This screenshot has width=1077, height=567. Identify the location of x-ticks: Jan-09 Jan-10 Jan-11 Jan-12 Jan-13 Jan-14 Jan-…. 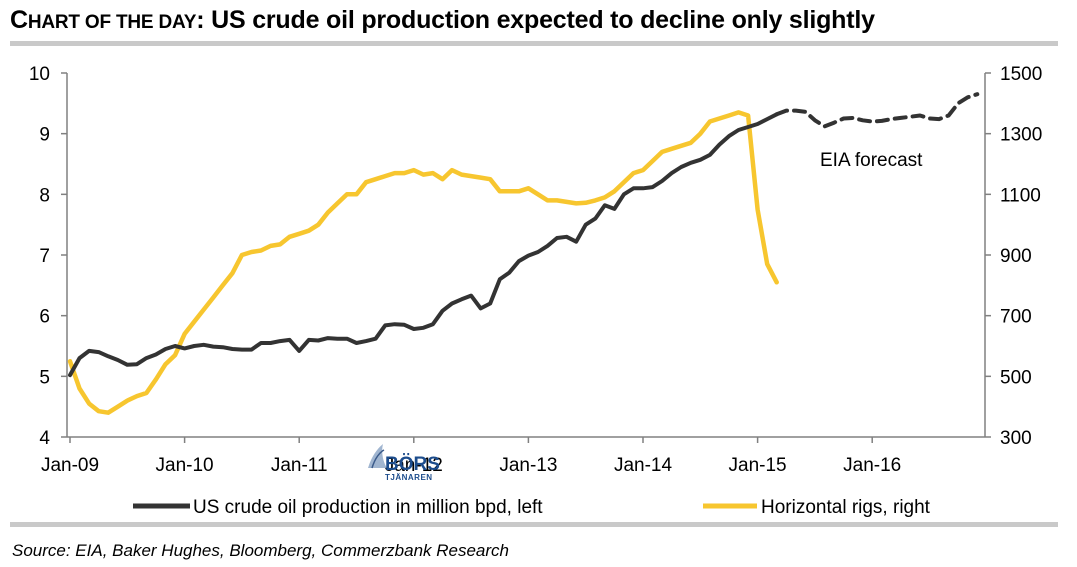
(471, 456).